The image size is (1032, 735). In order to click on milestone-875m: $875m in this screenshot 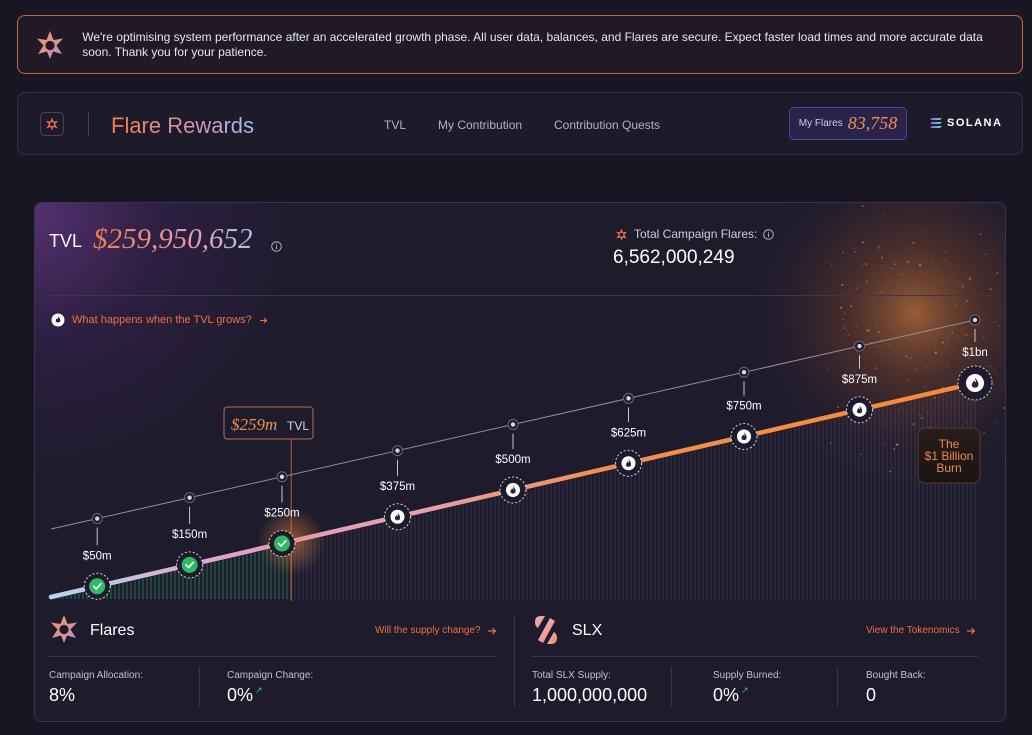, I will do `click(859, 382)`.